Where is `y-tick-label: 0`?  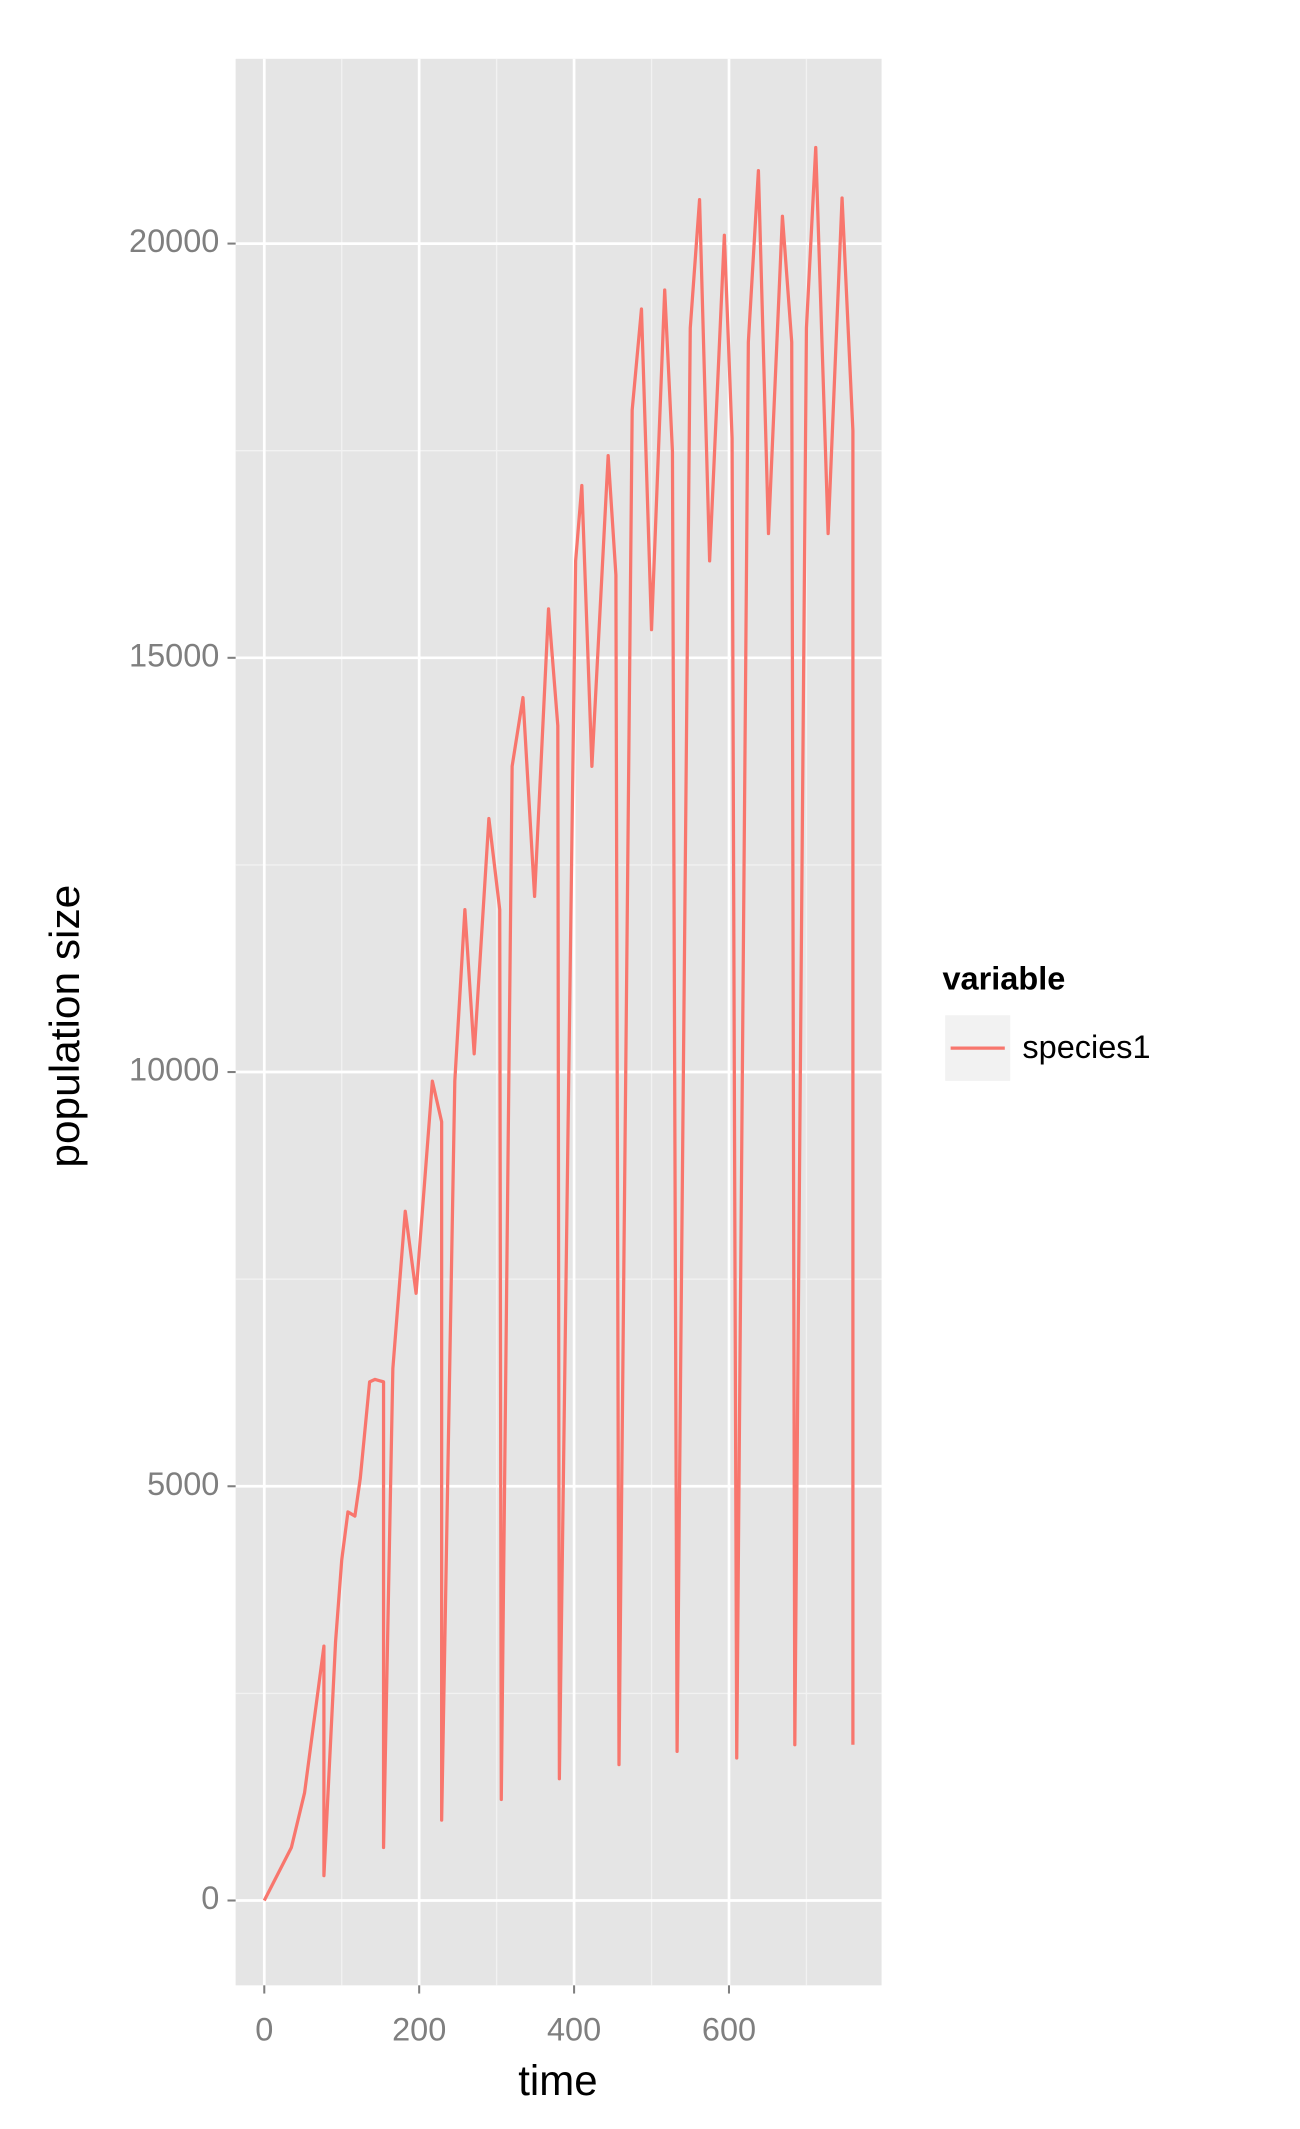 y-tick-label: 0 is located at coordinates (210, 1897).